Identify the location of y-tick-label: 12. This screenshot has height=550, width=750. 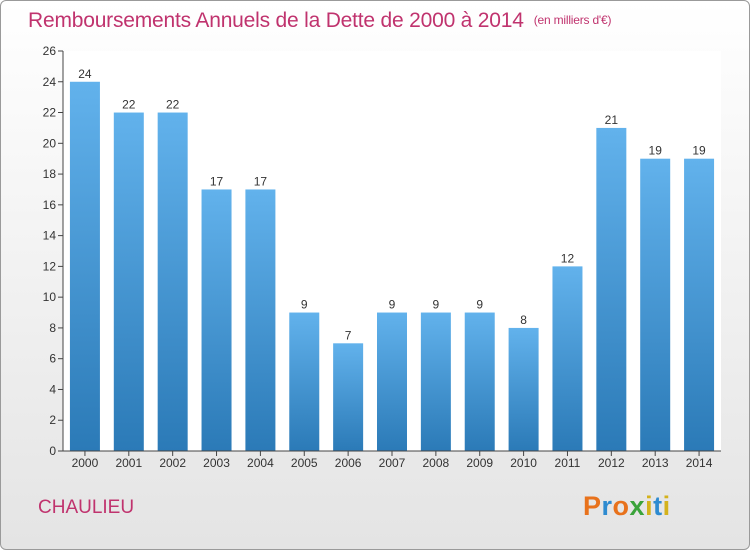
(50, 266).